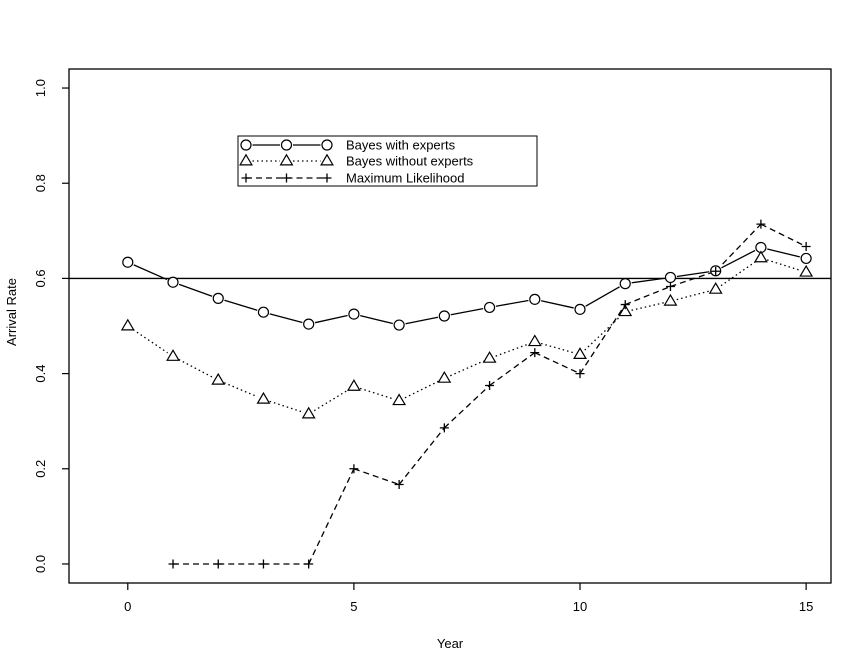  Describe the element at coordinates (40, 278) in the screenshot. I see `y-tick-label: 0.6` at that location.